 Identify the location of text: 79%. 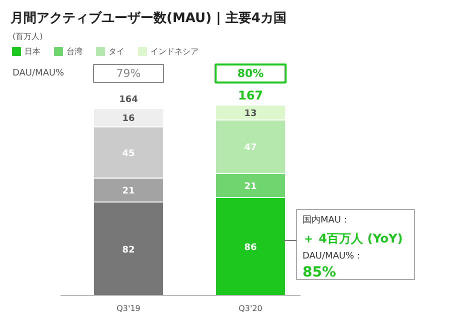
(128, 73).